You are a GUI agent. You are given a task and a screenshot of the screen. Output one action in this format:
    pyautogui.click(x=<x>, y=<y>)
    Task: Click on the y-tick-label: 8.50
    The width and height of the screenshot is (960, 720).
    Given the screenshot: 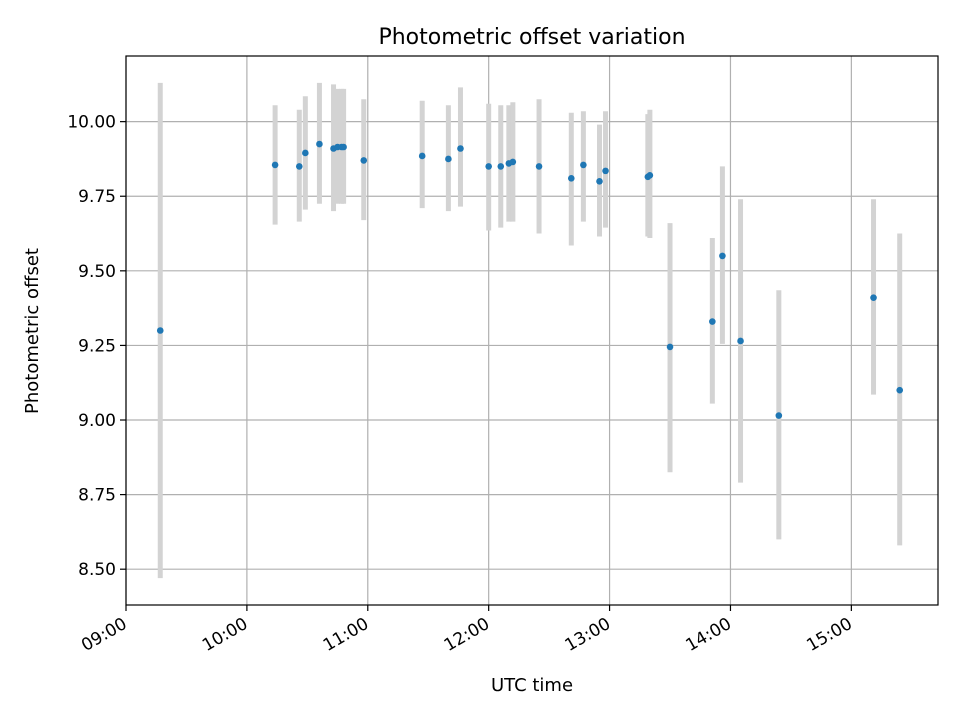 What is the action you would take?
    pyautogui.click(x=97, y=570)
    